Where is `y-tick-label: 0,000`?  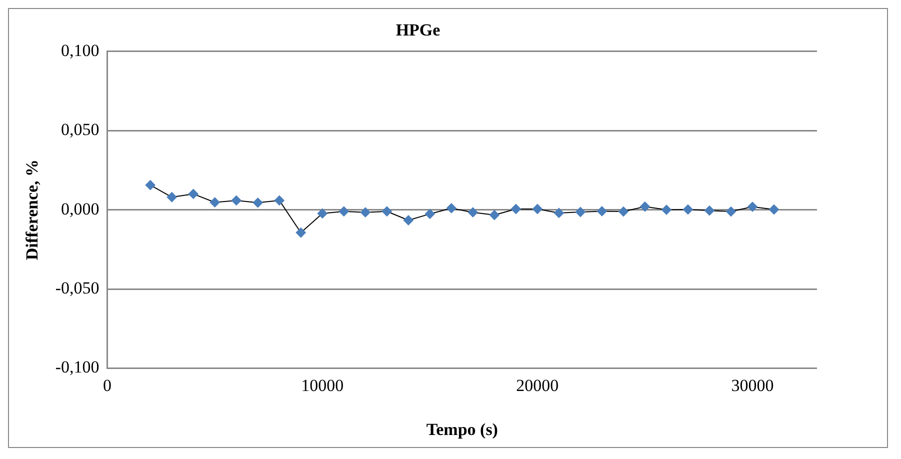
y-tick-label: 0,000 is located at coordinates (80, 208).